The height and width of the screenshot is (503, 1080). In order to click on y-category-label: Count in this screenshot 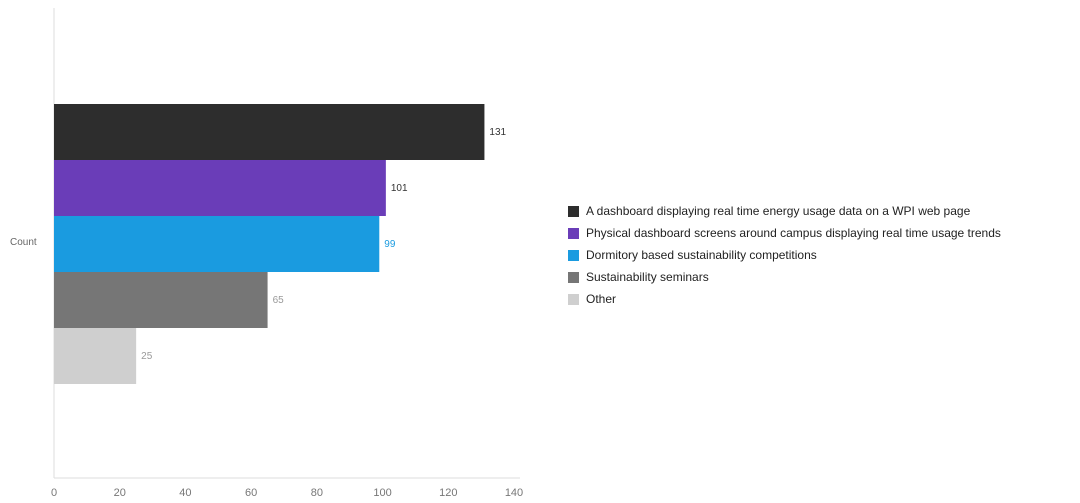, I will do `click(23, 242)`.